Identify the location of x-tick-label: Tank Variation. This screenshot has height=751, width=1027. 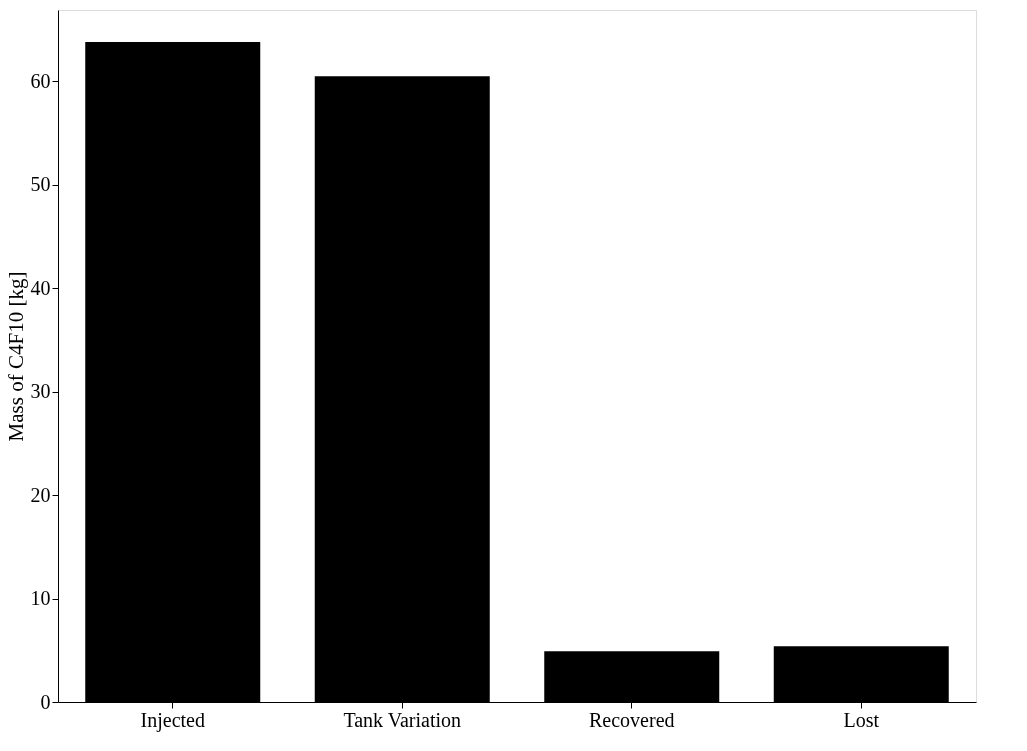
(402, 719).